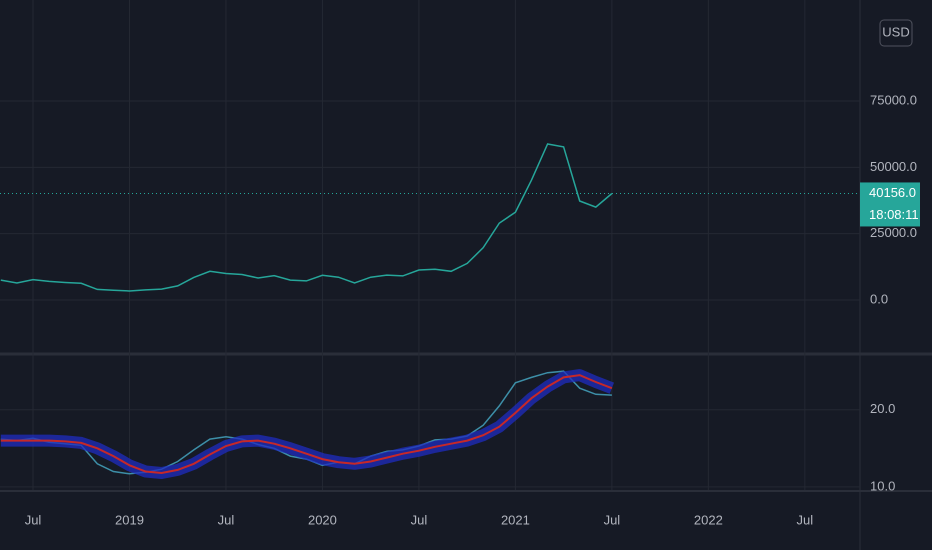  What do you see at coordinates (894, 214) in the screenshot?
I see `countdown: 18:08:11` at bounding box center [894, 214].